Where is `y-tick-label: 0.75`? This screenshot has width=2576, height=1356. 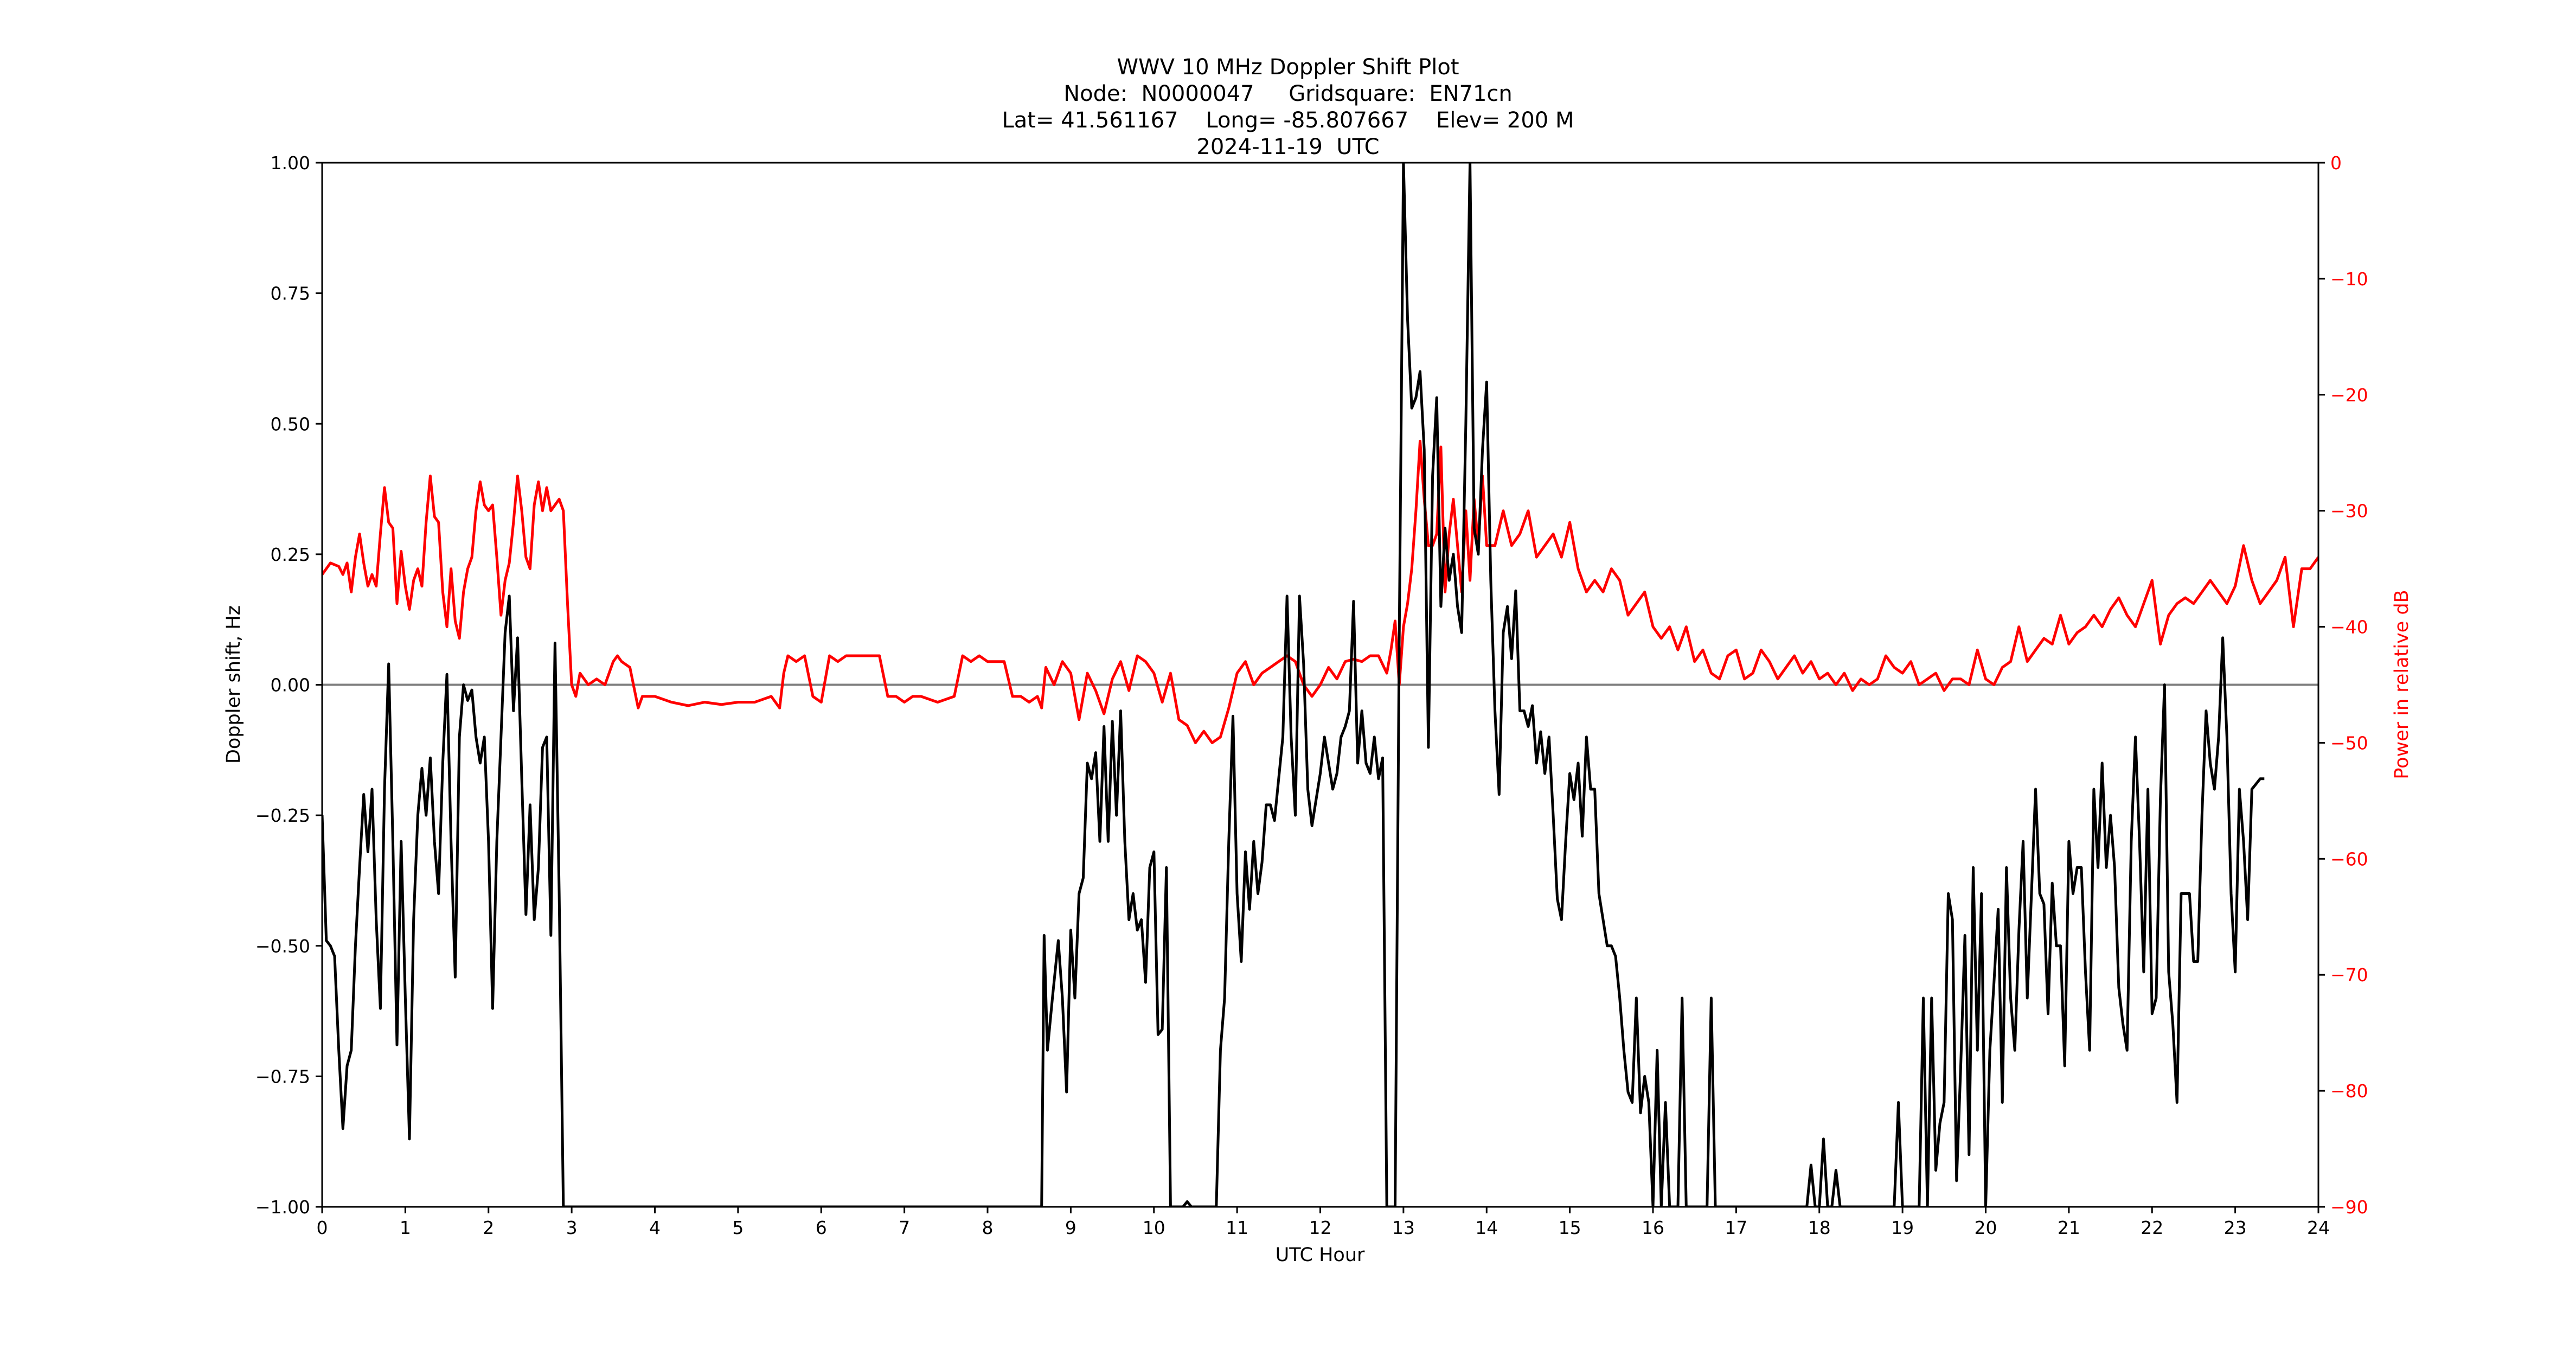 y-tick-label: 0.75 is located at coordinates (290, 293).